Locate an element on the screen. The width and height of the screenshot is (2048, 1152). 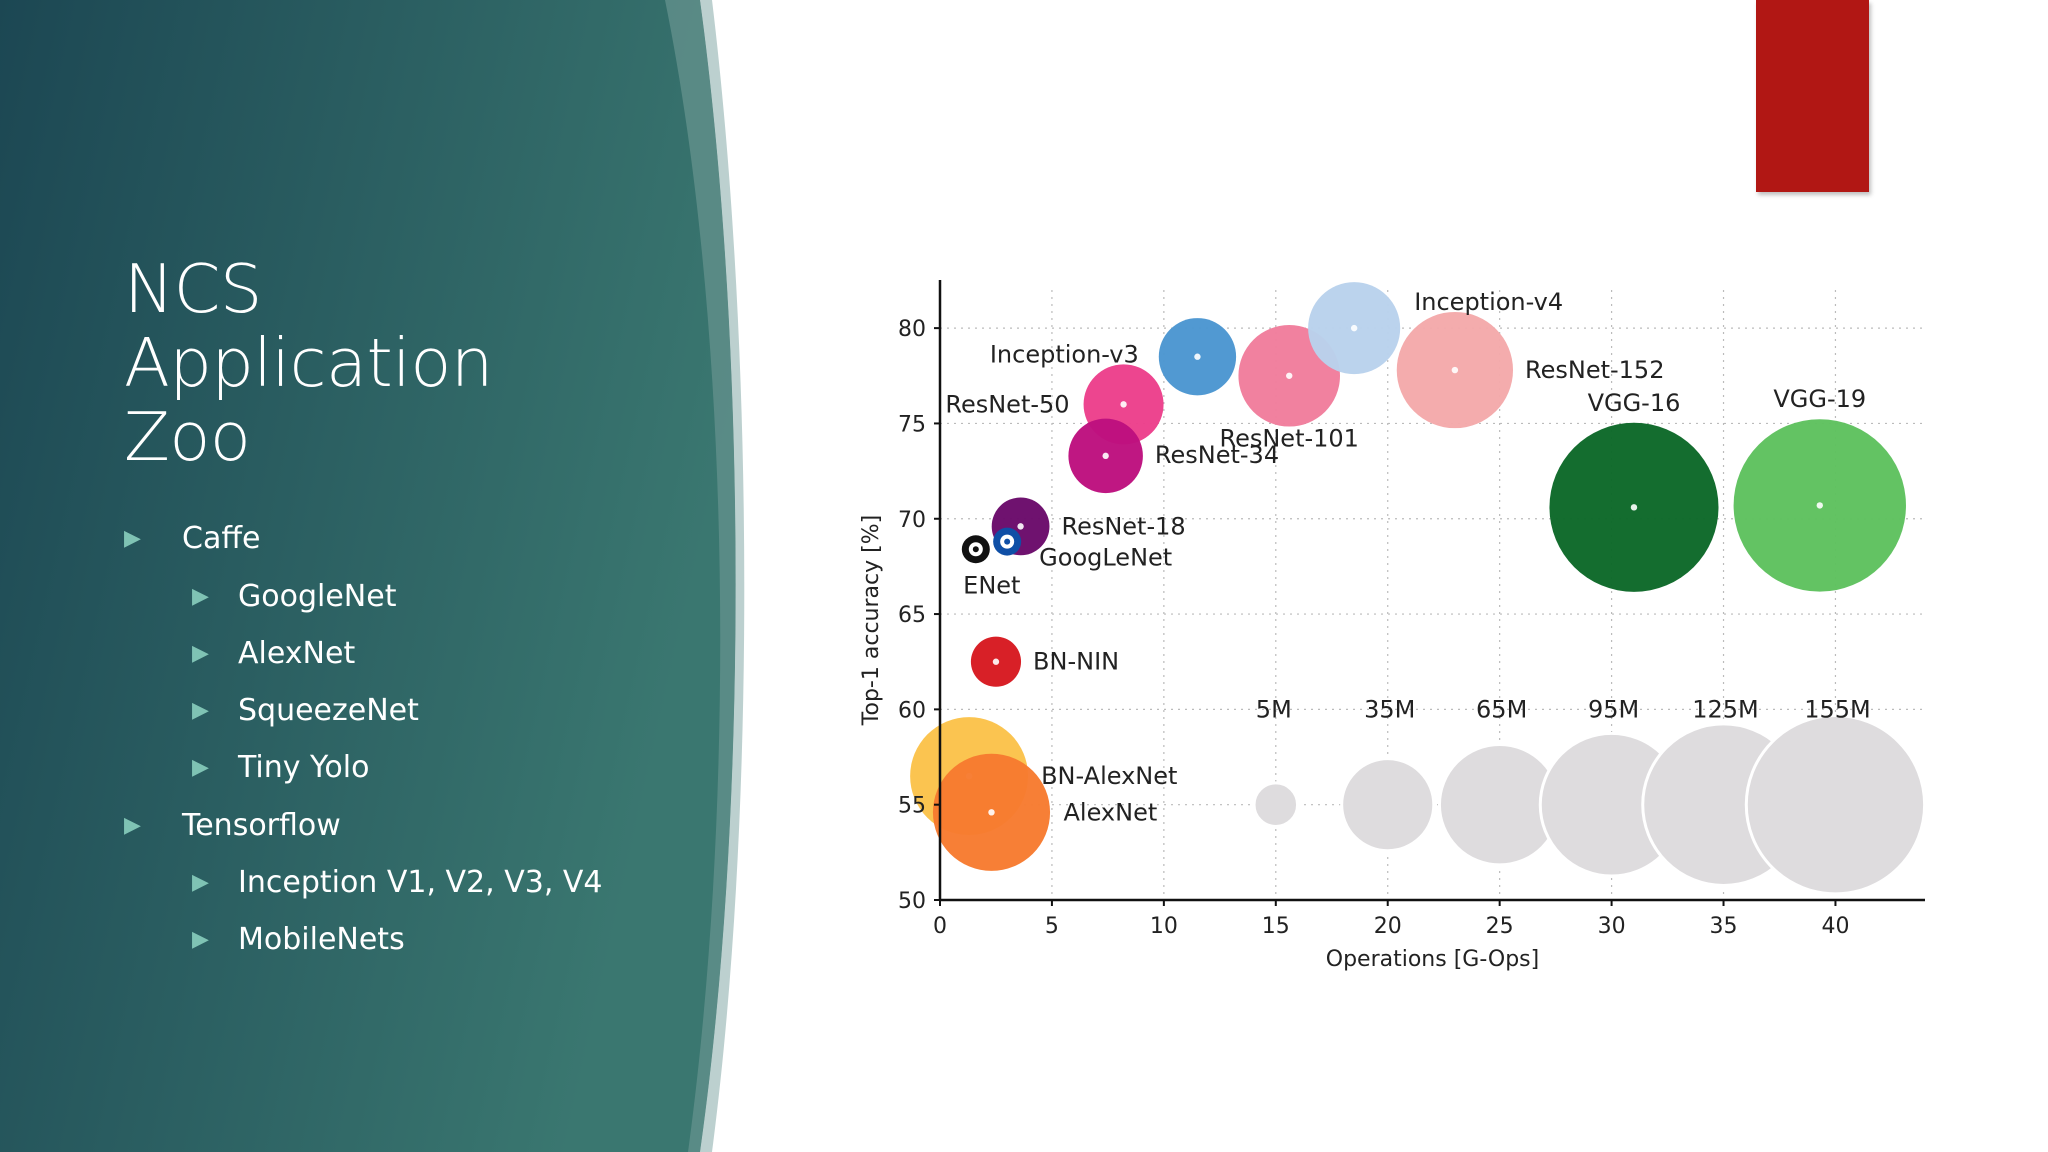
y-tick-label: 50 is located at coordinates (912, 901).